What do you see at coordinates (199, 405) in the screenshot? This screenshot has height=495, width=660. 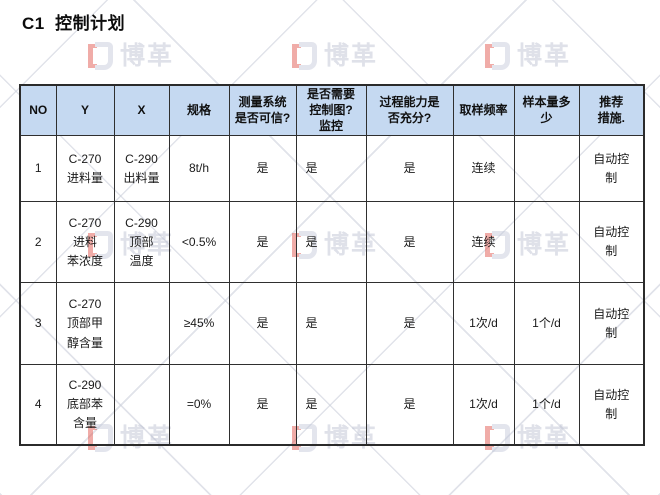 I see `cell-spec: =0%` at bounding box center [199, 405].